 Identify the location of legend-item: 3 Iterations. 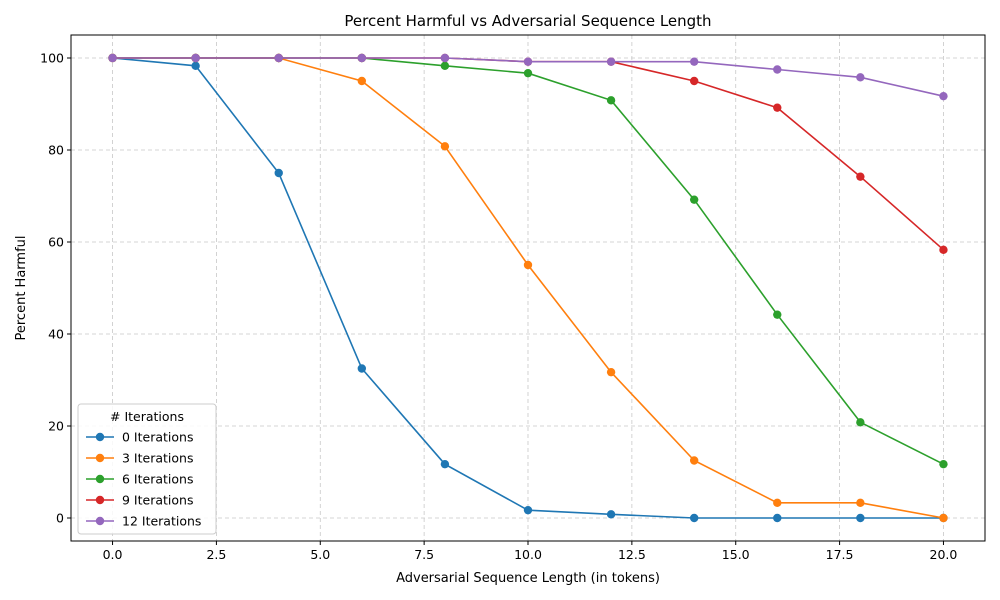
(139, 458).